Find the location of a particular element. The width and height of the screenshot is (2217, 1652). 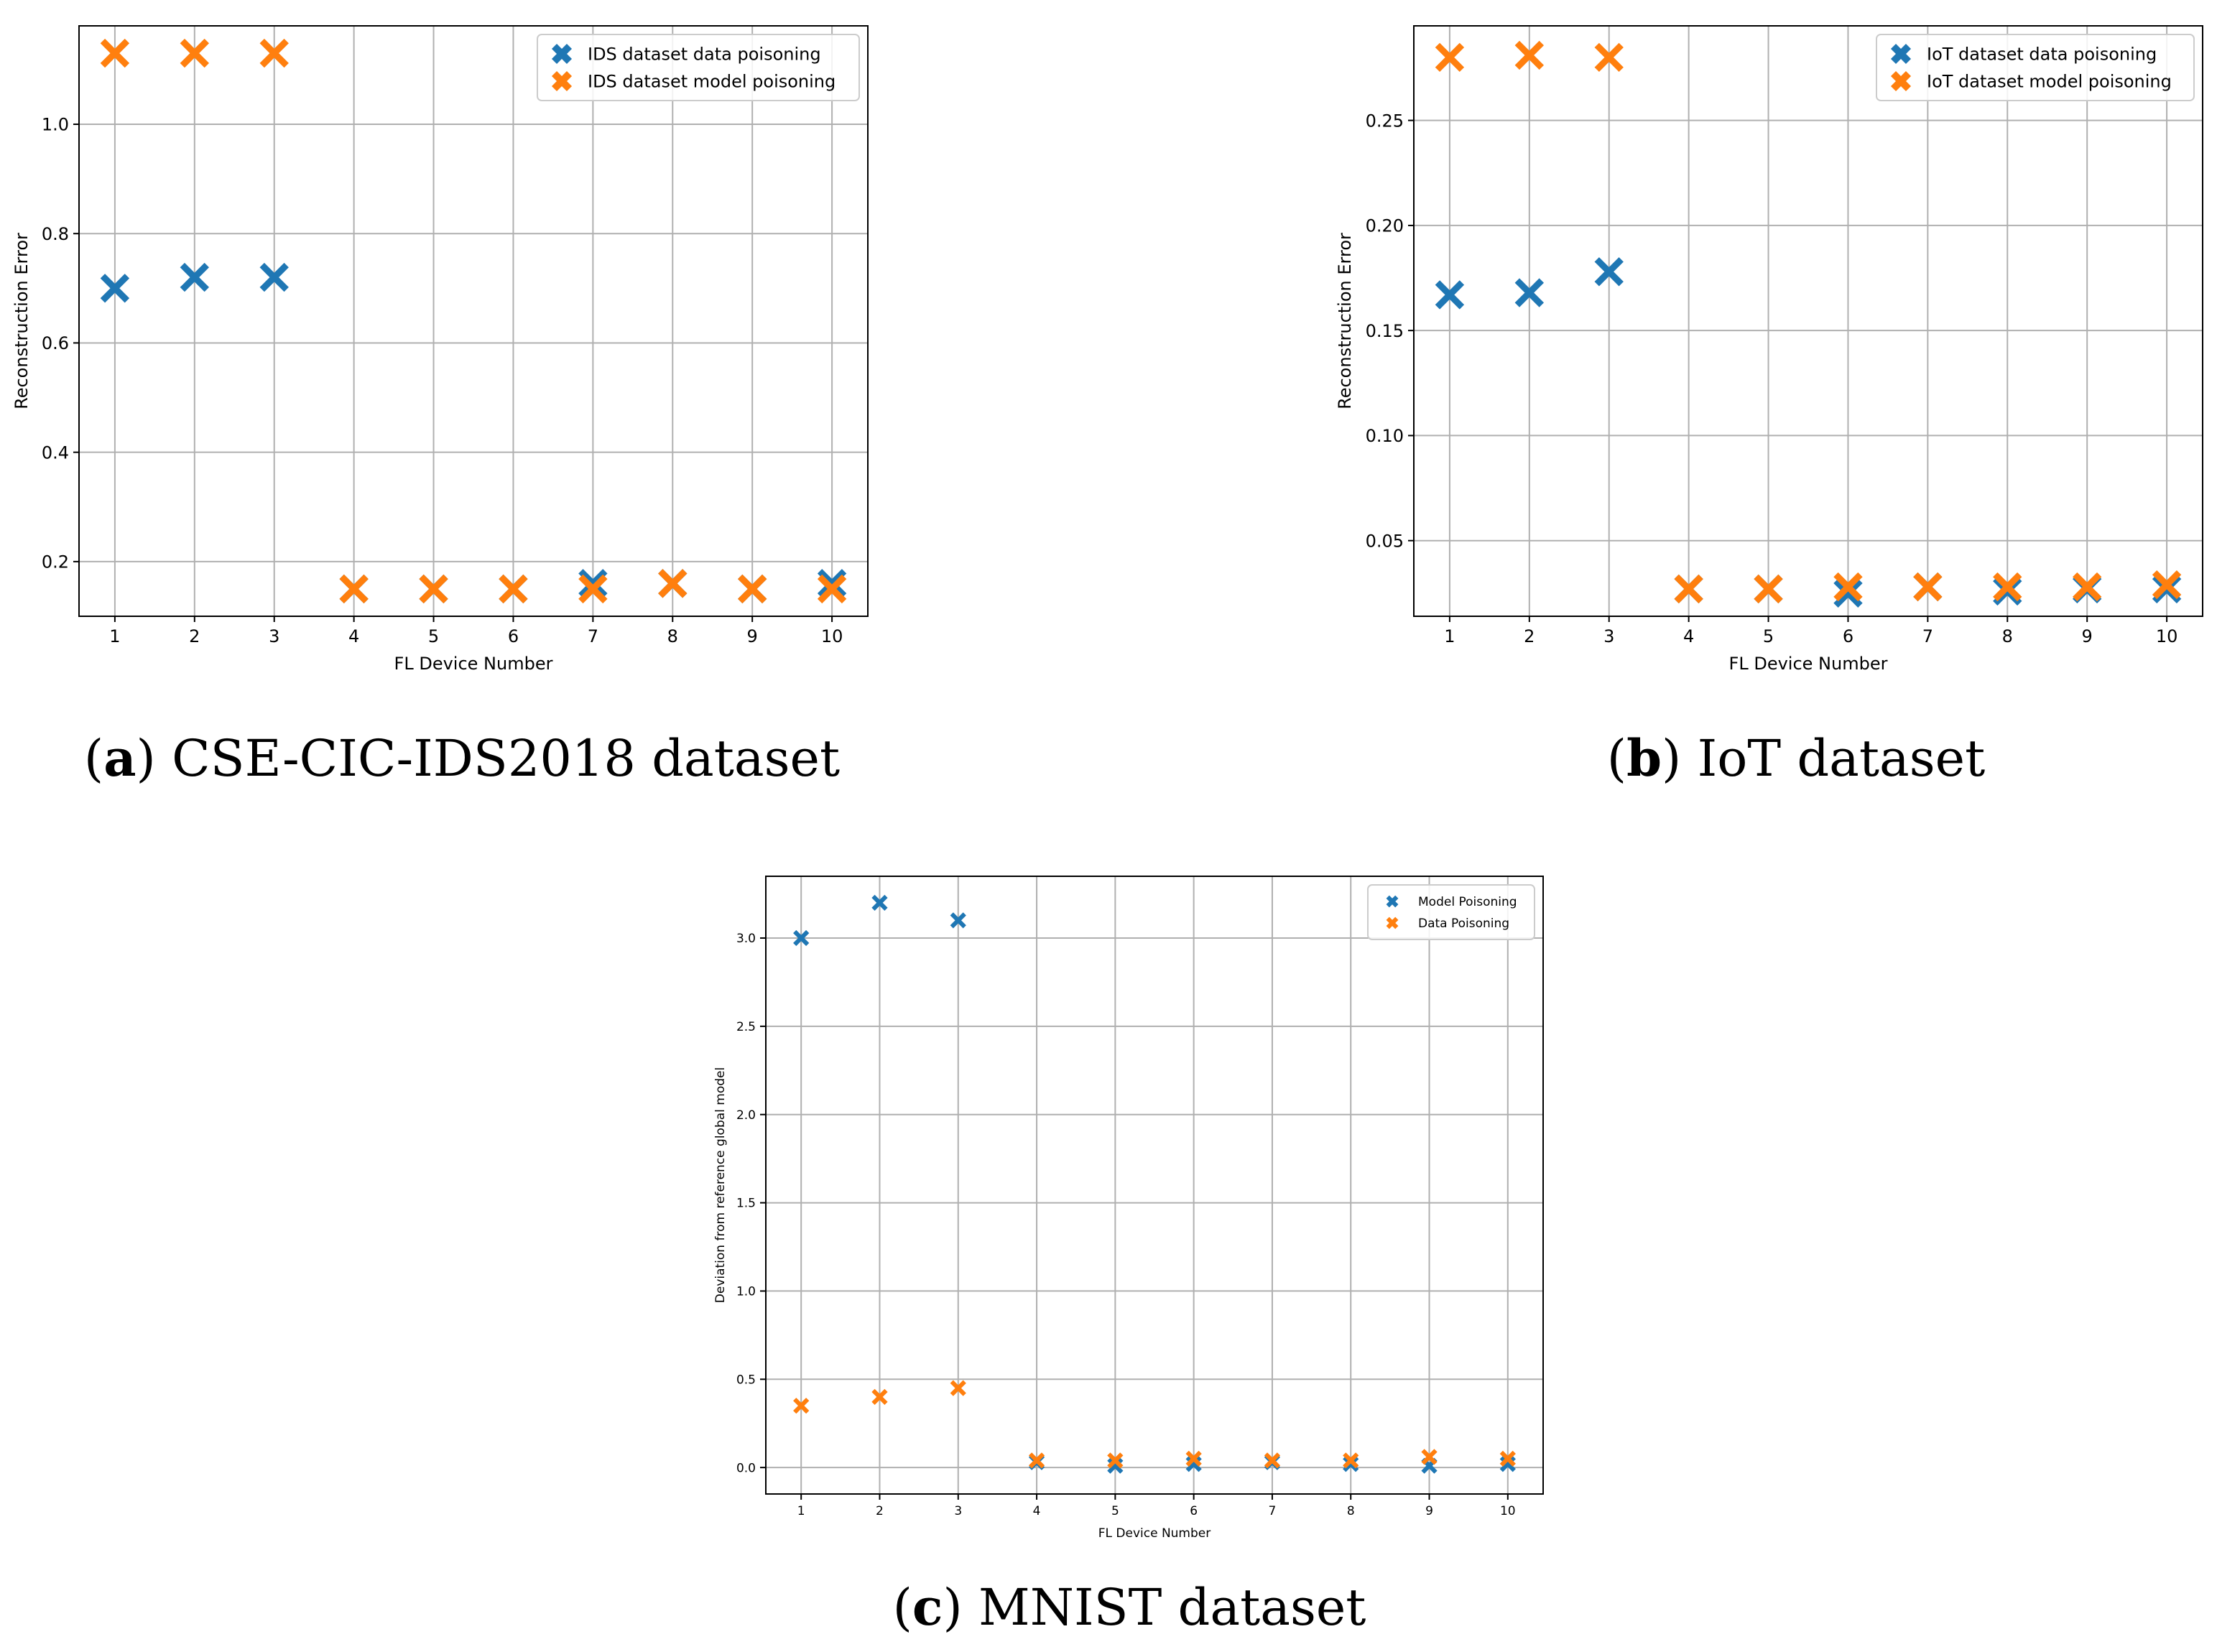

x-tick-label: 5 is located at coordinates (434, 636).